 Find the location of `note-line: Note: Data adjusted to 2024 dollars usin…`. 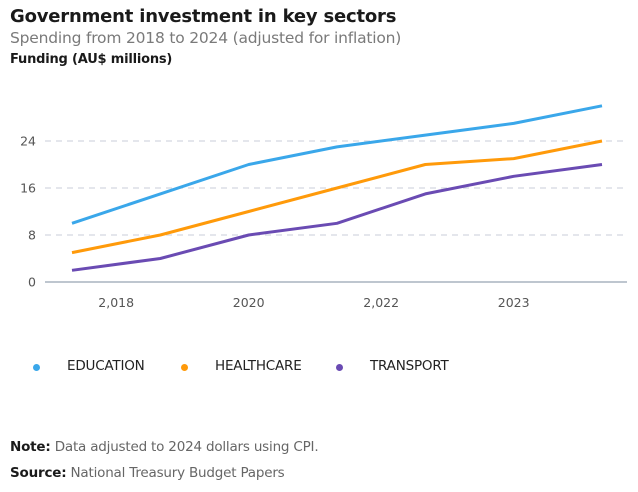

note-line: Note: Data adjusted to 2024 dollars usin… is located at coordinates (164, 447).